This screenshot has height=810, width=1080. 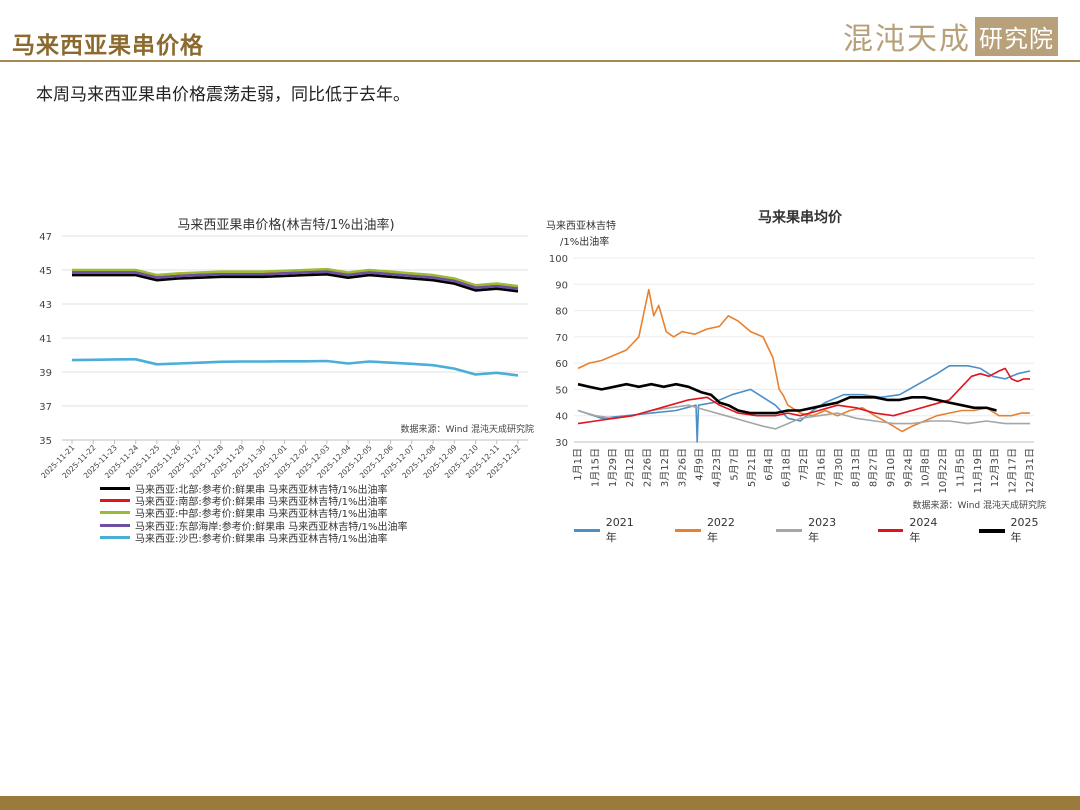 I want to click on y-tick-label: 35, so click(x=45, y=441).